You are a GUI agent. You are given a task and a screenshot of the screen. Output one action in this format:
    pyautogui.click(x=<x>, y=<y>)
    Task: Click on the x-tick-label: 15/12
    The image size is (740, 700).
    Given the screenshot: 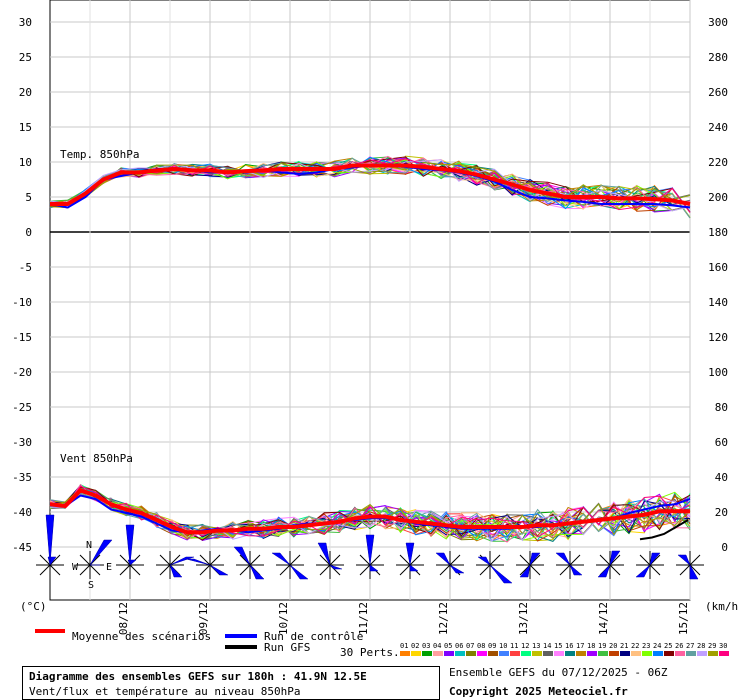 What is the action you would take?
    pyautogui.click(x=683, y=618)
    